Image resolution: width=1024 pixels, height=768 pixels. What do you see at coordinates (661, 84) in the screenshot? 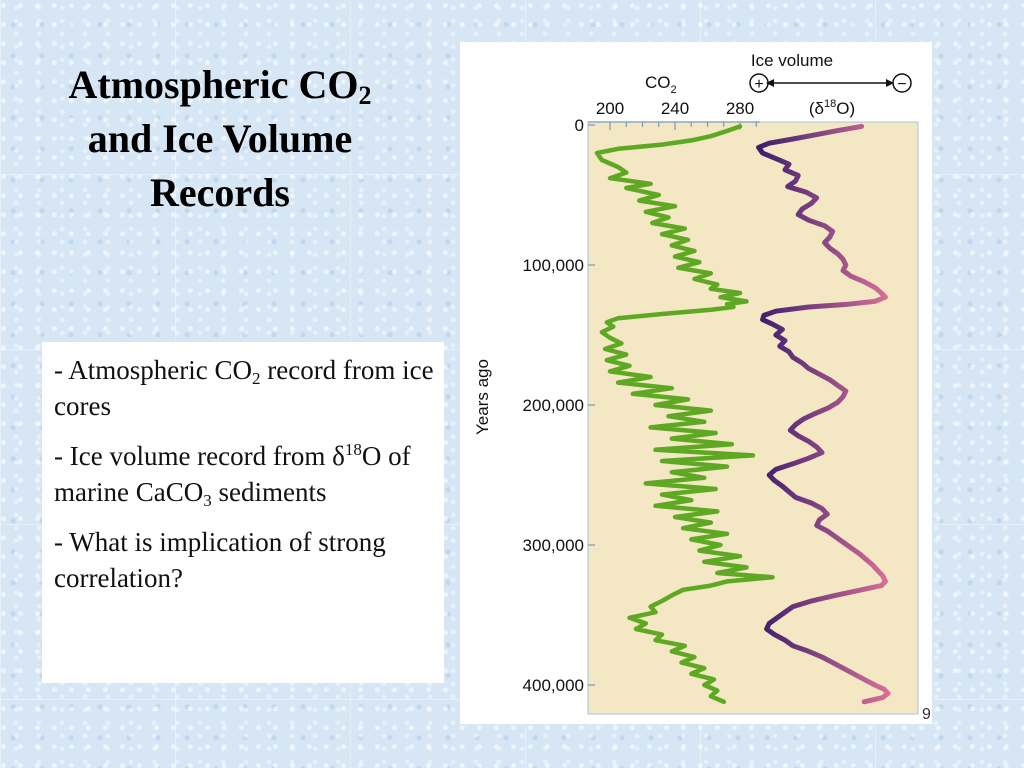
I see `co2-axis-label: CO2` at bounding box center [661, 84].